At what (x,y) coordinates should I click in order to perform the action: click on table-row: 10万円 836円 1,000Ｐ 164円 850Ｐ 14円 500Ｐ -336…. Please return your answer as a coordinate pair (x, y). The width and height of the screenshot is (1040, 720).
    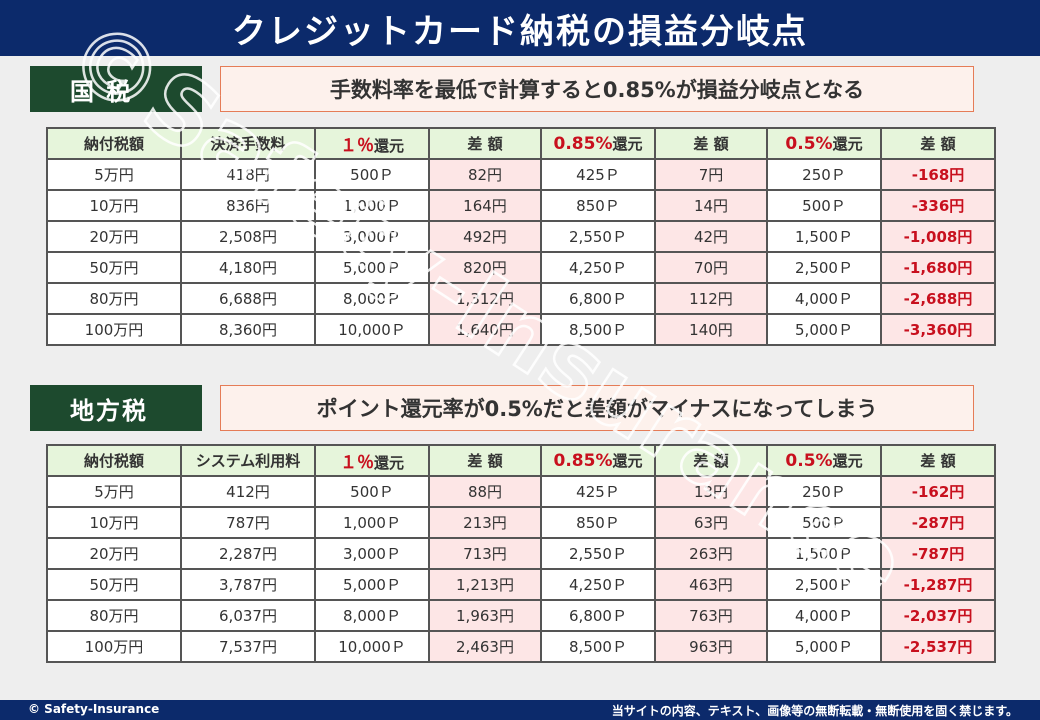
    Looking at the image, I should click on (521, 205).